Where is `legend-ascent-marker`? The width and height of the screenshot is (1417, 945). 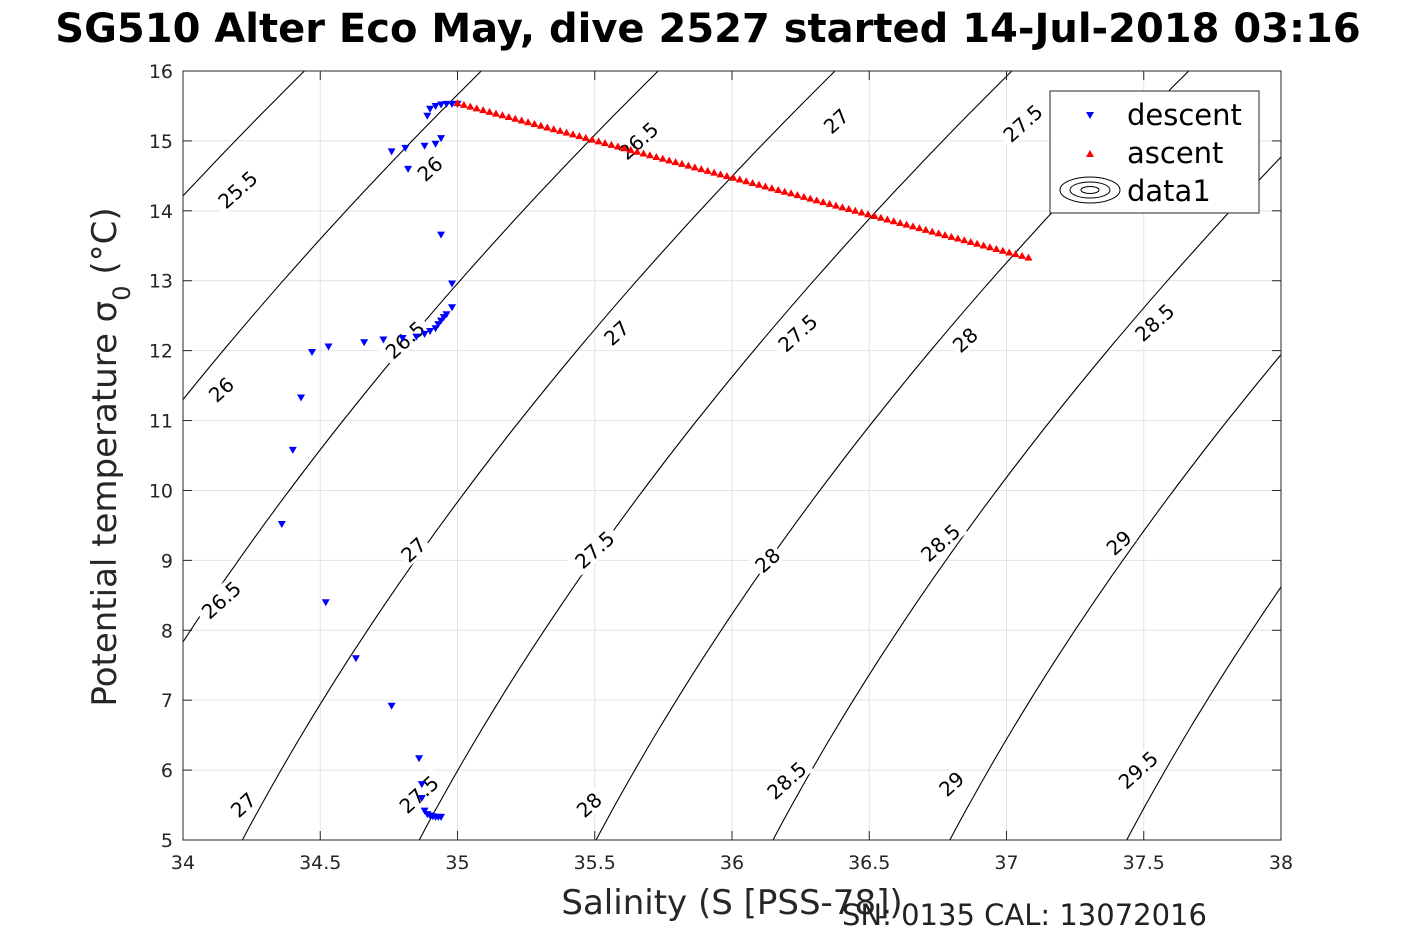
legend-ascent-marker is located at coordinates (1090, 153).